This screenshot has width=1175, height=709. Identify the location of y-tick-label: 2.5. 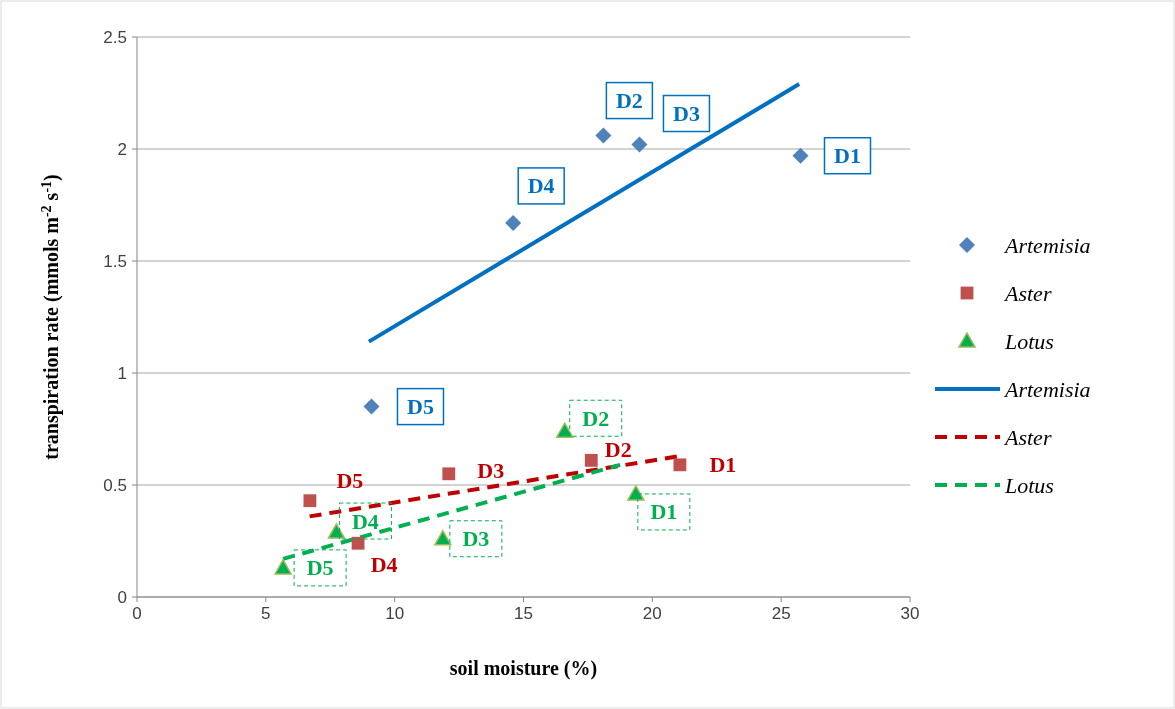
(115, 37).